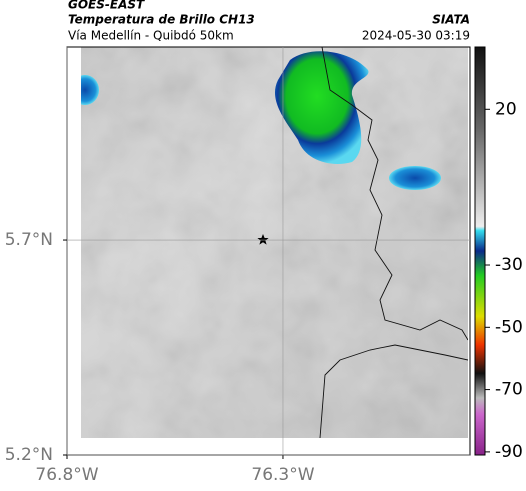 Image resolution: width=526 pixels, height=491 pixels. What do you see at coordinates (106, 6) in the screenshot?
I see `title: GOES-EAST` at bounding box center [106, 6].